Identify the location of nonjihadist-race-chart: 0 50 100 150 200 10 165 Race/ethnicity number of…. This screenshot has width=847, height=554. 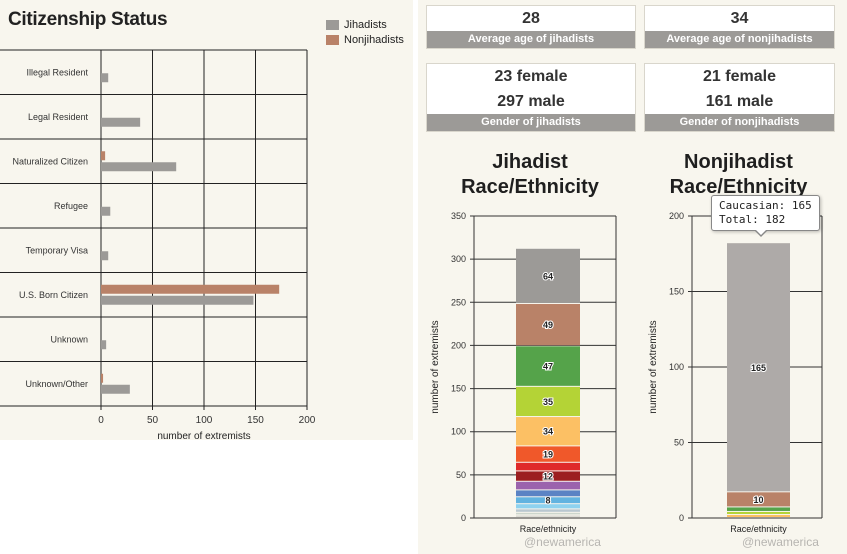
(735, 372).